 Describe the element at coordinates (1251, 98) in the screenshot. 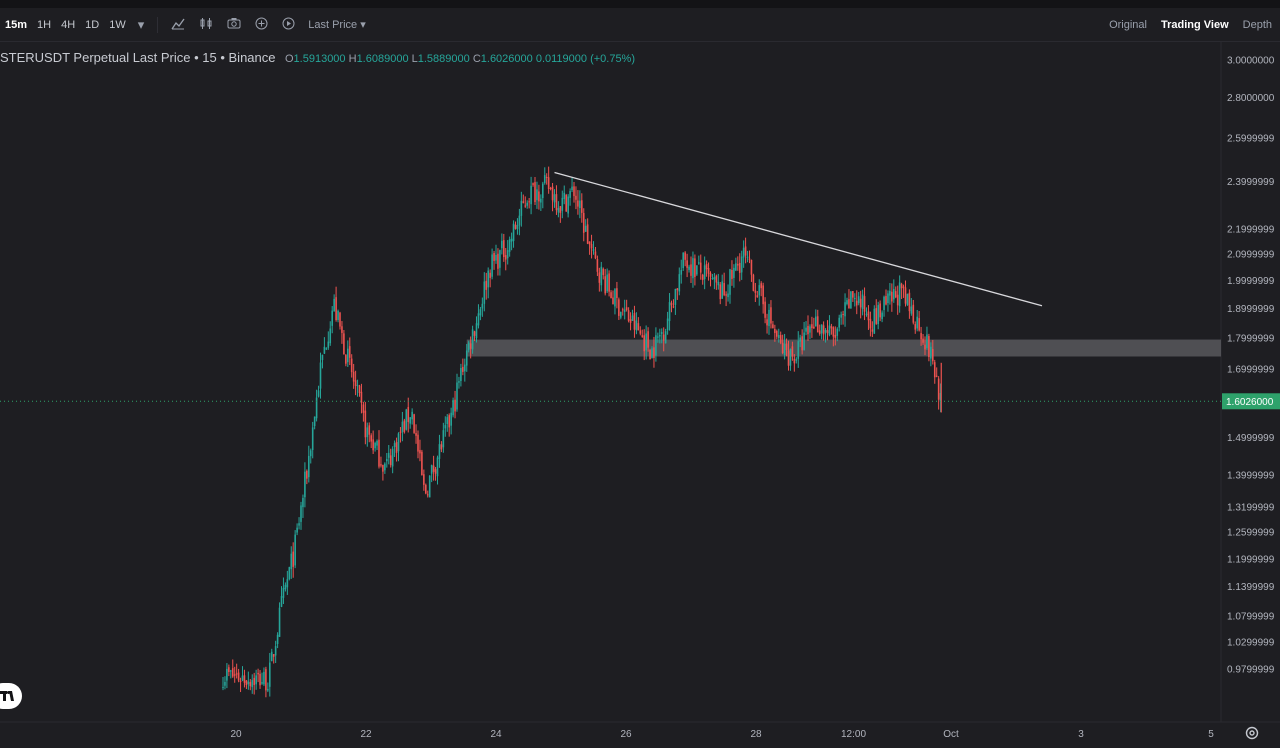

I see `y-tick-label: 2.8000000` at that location.